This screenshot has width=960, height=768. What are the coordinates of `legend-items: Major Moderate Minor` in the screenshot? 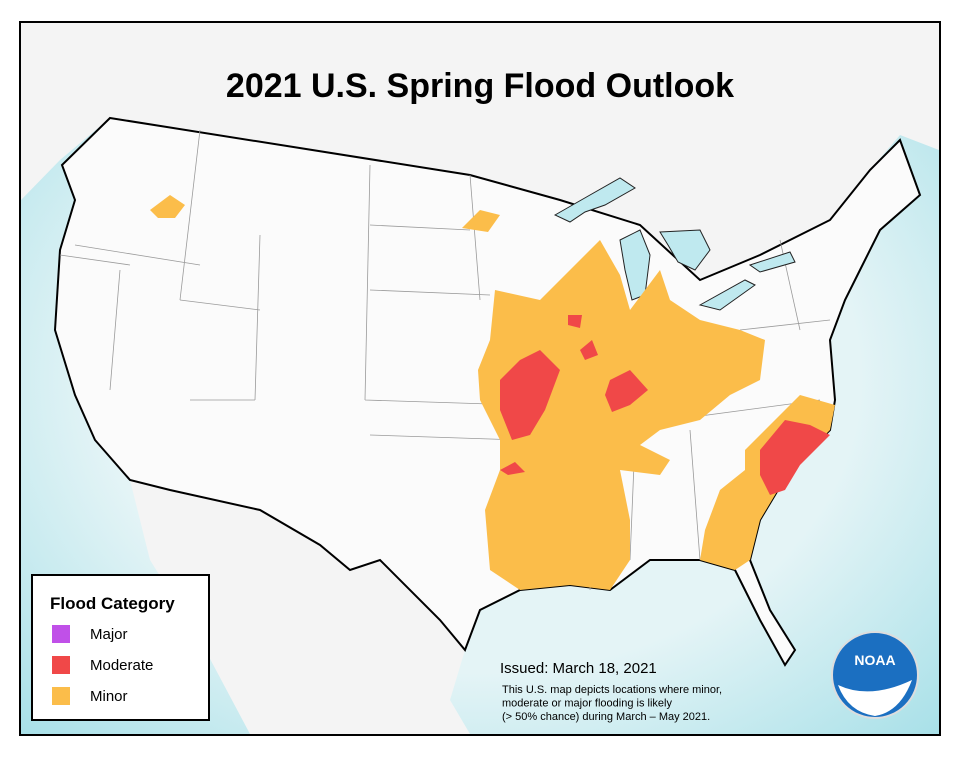 It's located at (102, 665).